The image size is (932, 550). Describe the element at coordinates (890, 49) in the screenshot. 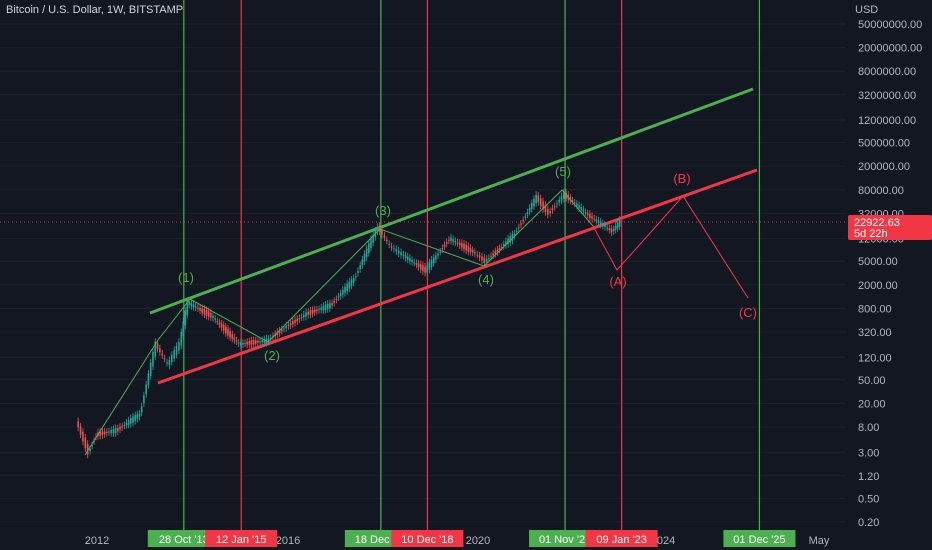

I see `y-tick-label: 20000000.00` at that location.